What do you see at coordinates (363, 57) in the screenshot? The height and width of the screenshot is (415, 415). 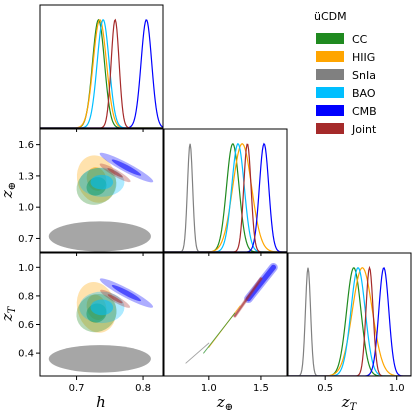 I see `legend-label-hiig: HIIG` at bounding box center [363, 57].